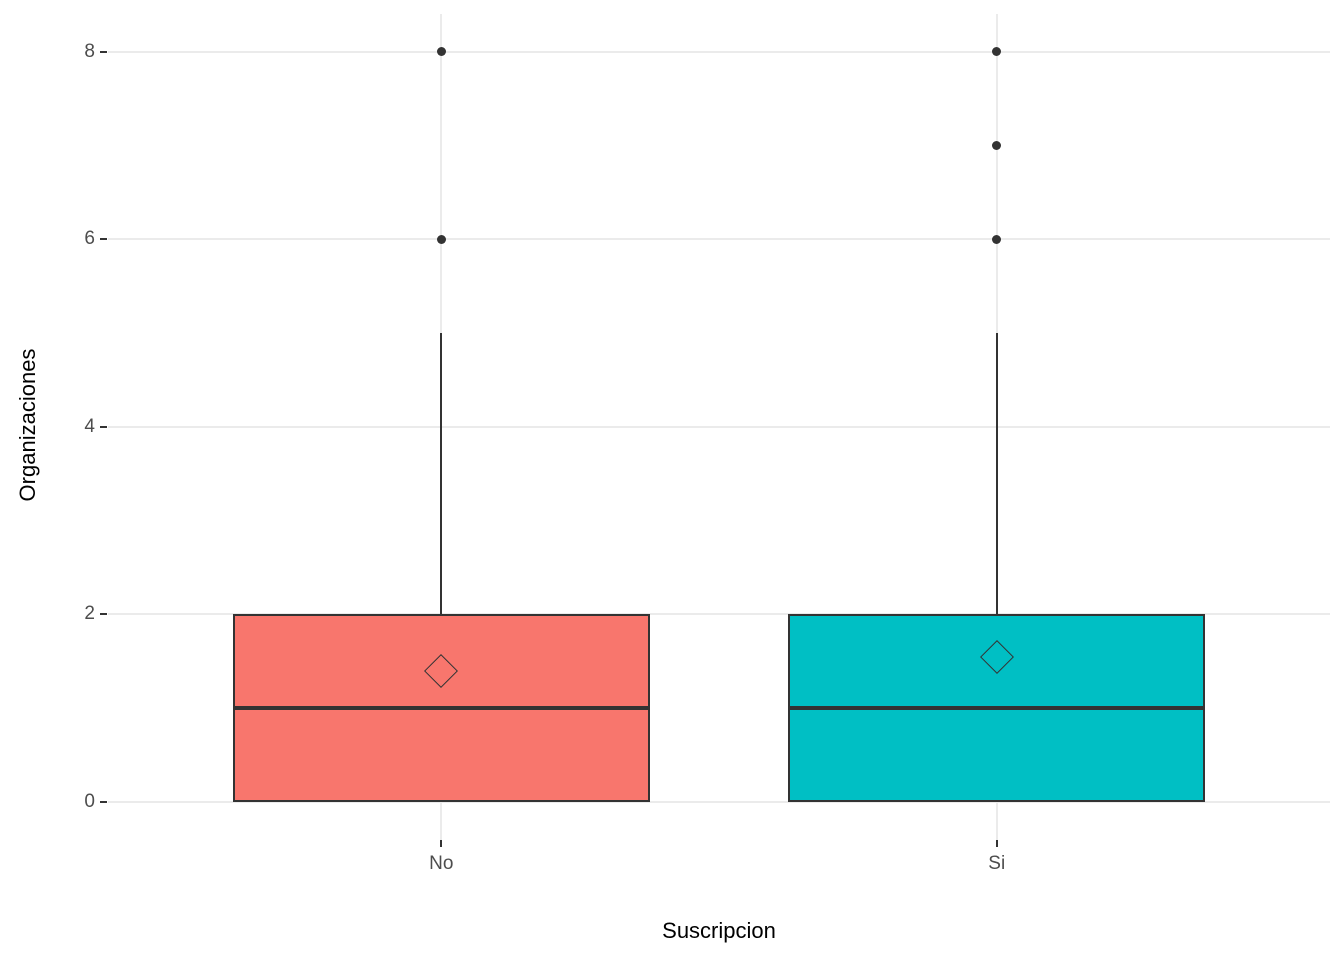  What do you see at coordinates (996, 708) in the screenshot?
I see `boxplot-si-median-line` at bounding box center [996, 708].